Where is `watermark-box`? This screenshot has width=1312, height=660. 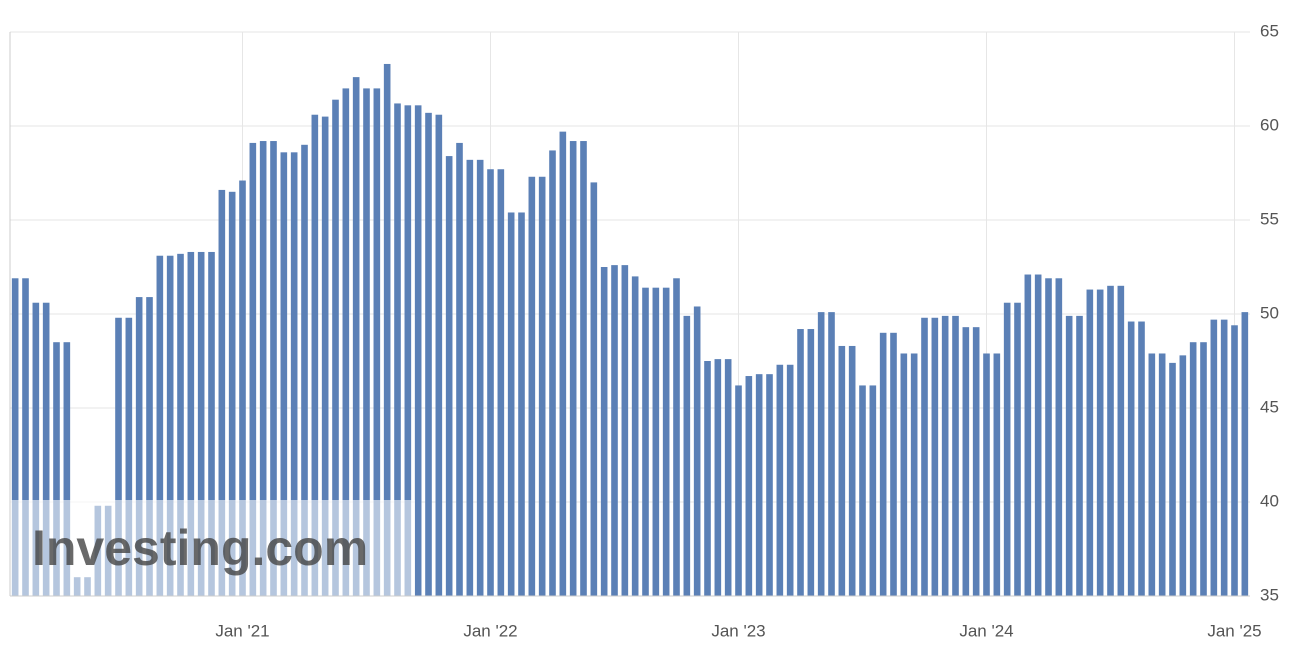
watermark-box is located at coordinates (212, 548).